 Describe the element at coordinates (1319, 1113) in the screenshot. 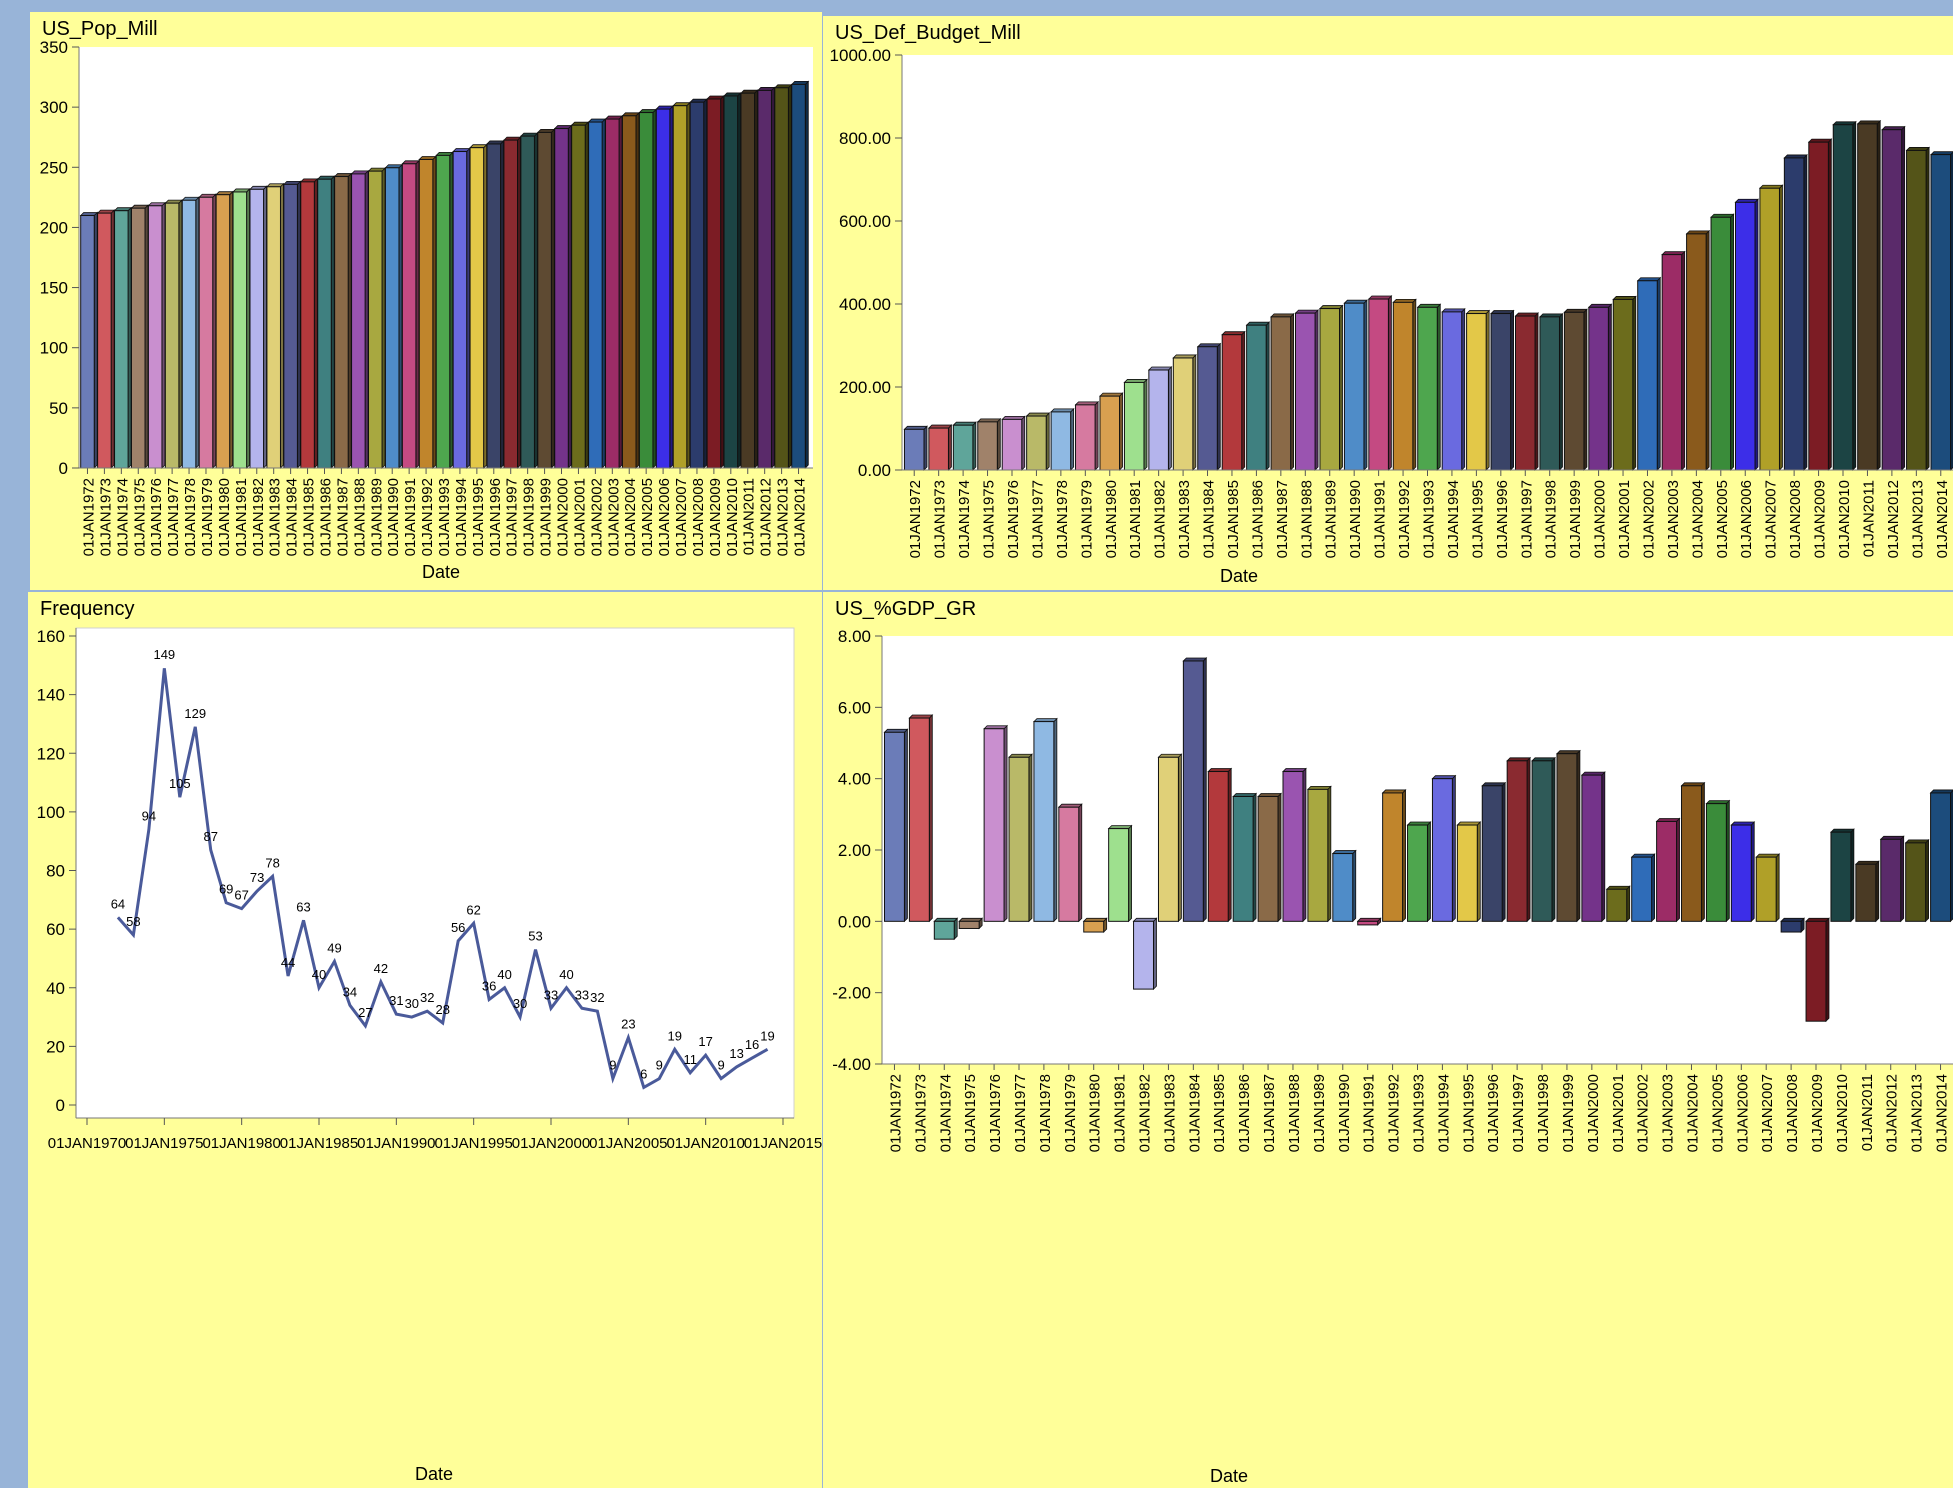

I see `x-tick-label: 01JAN1989` at that location.